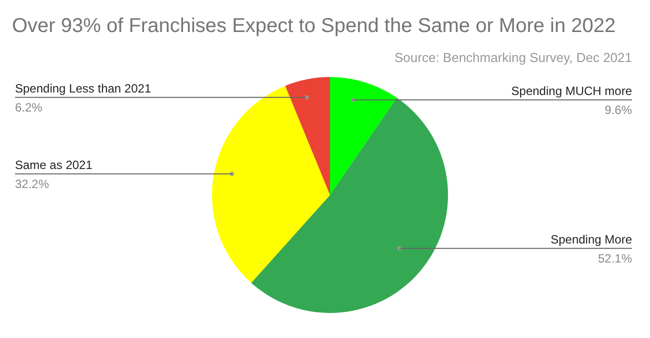 Image resolution: width=650 pixels, height=338 pixels. What do you see at coordinates (54, 165) in the screenshot?
I see `slice-label: Same as 2021` at bounding box center [54, 165].